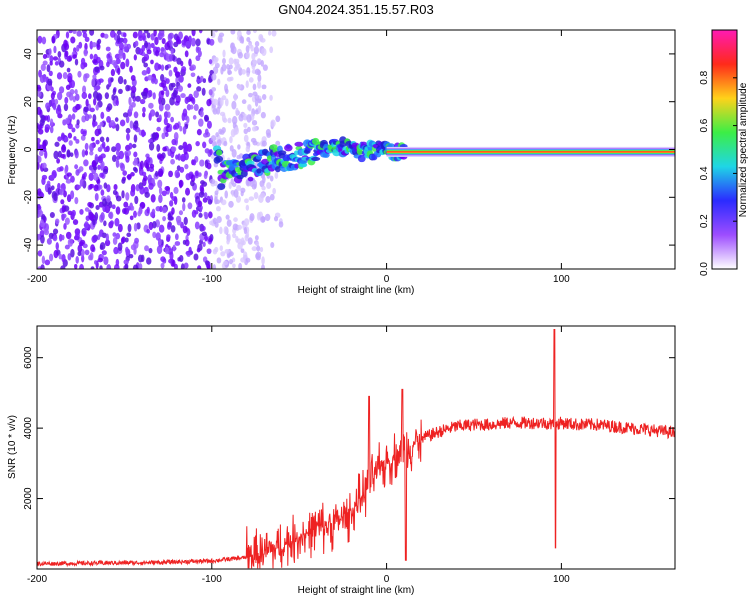  I want to click on spectrogram-ylabel: Frequency (Hz), so click(12, 150).